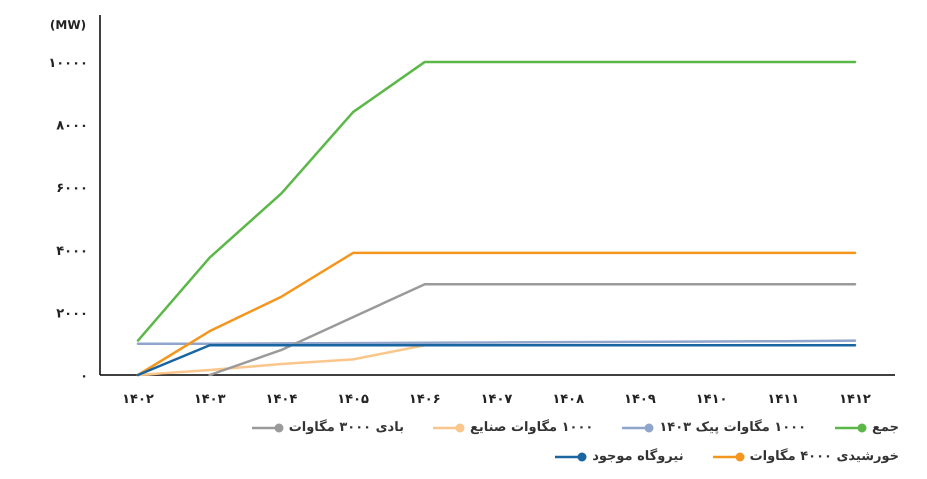 Image resolution: width=927 pixels, height=479 pixels. I want to click on legend-label: بادی ۳۰۰۰ مگاوات, so click(346, 427).